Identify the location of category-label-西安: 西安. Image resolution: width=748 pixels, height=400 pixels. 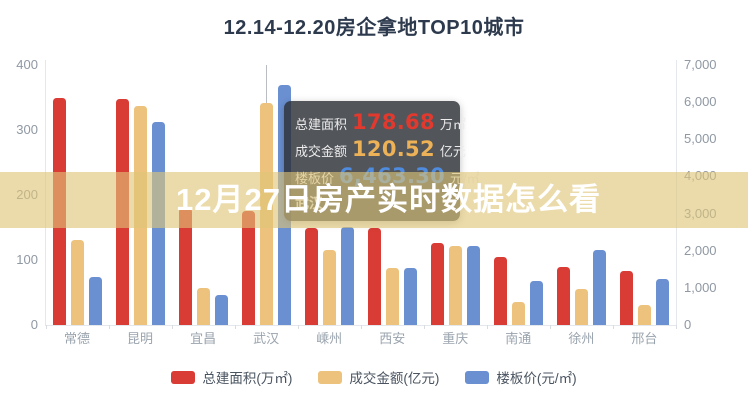
(392, 338).